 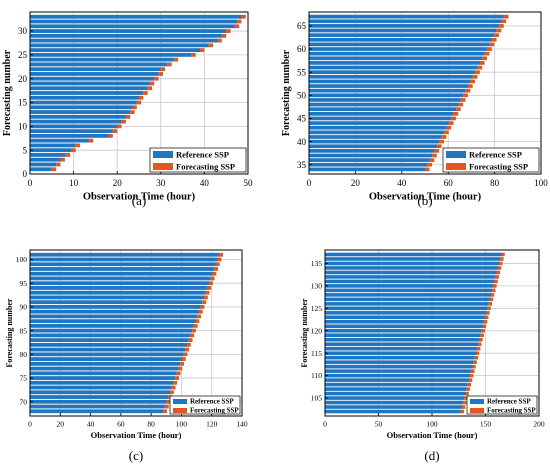 What do you see at coordinates (24, 307) in the screenshot?
I see `y-tick-label: 90` at bounding box center [24, 307].